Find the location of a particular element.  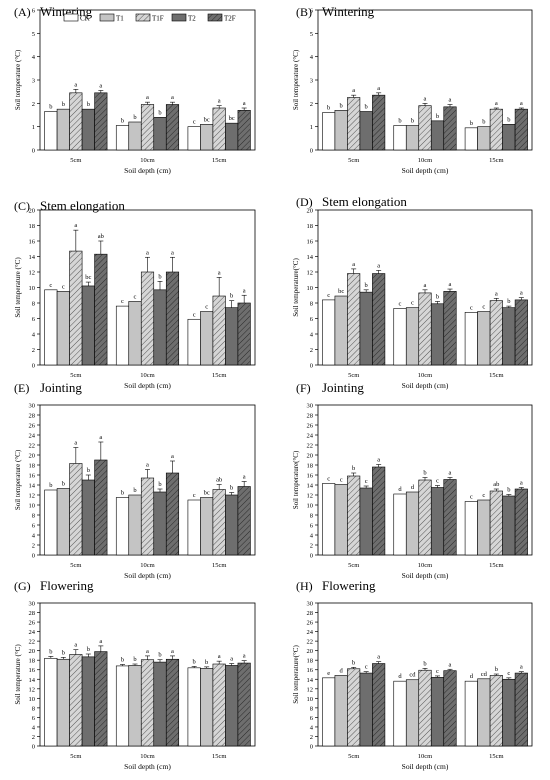

legend-swatch is located at coordinates (143, 17).